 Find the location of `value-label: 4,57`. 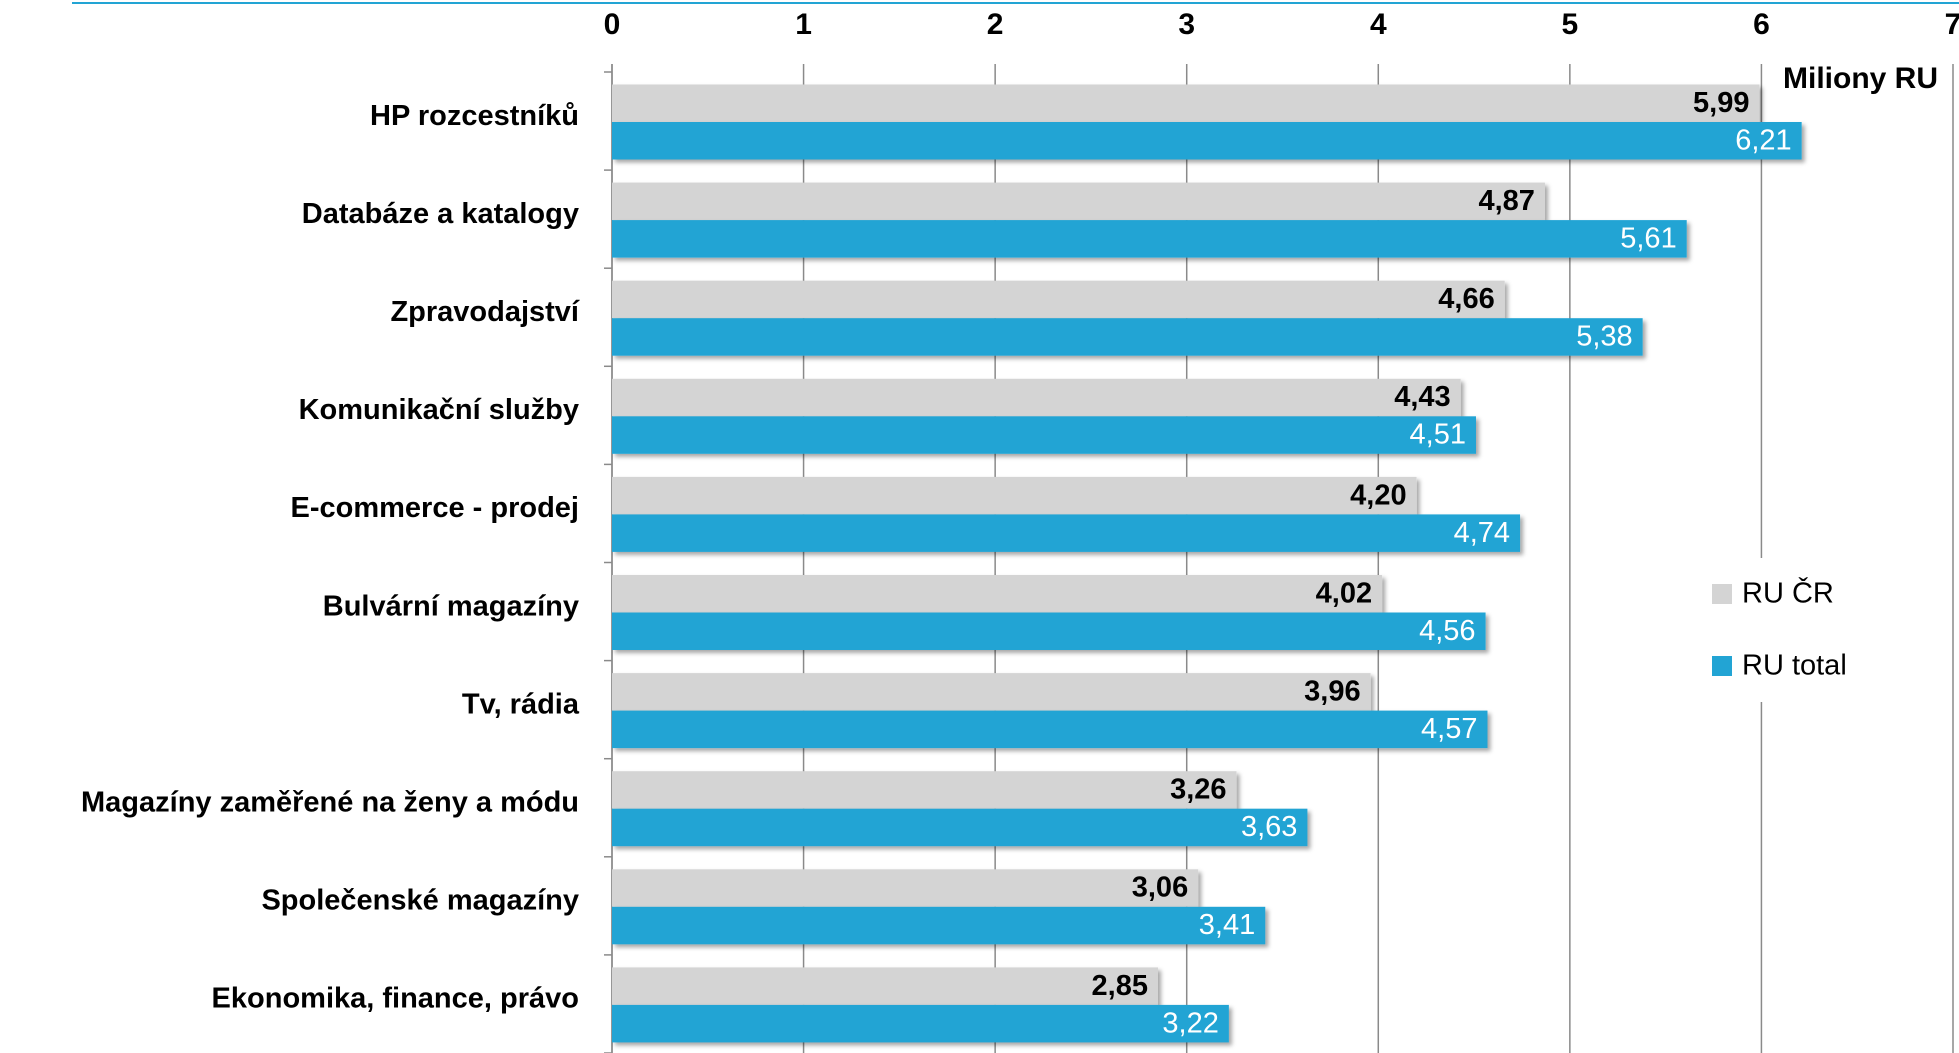

value-label: 4,57 is located at coordinates (1449, 729).